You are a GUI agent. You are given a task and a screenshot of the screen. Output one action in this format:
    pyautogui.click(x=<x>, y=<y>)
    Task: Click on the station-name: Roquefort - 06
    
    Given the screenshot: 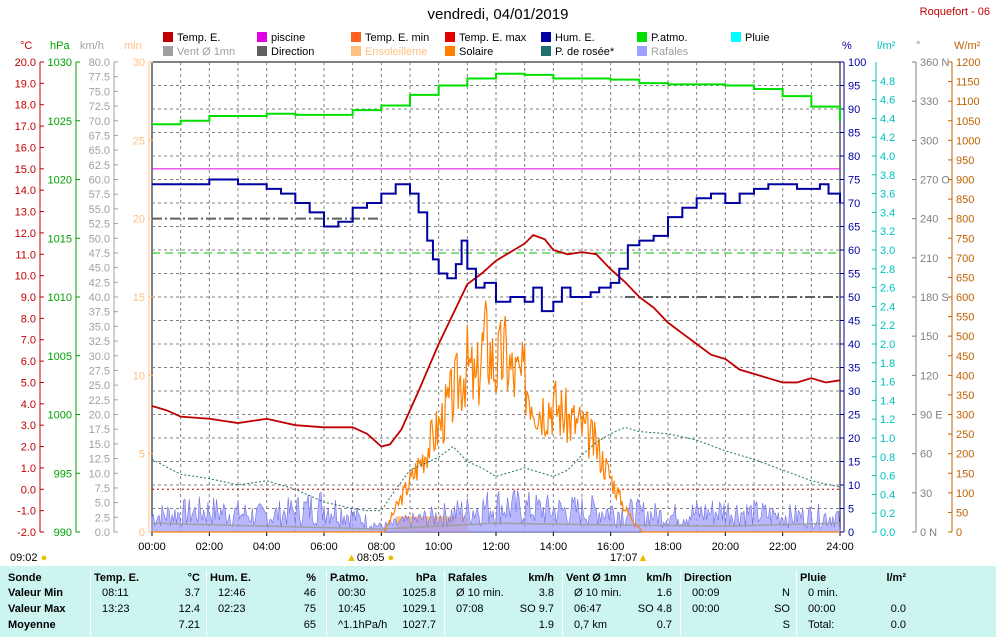 What is the action you would take?
    pyautogui.click(x=954, y=12)
    